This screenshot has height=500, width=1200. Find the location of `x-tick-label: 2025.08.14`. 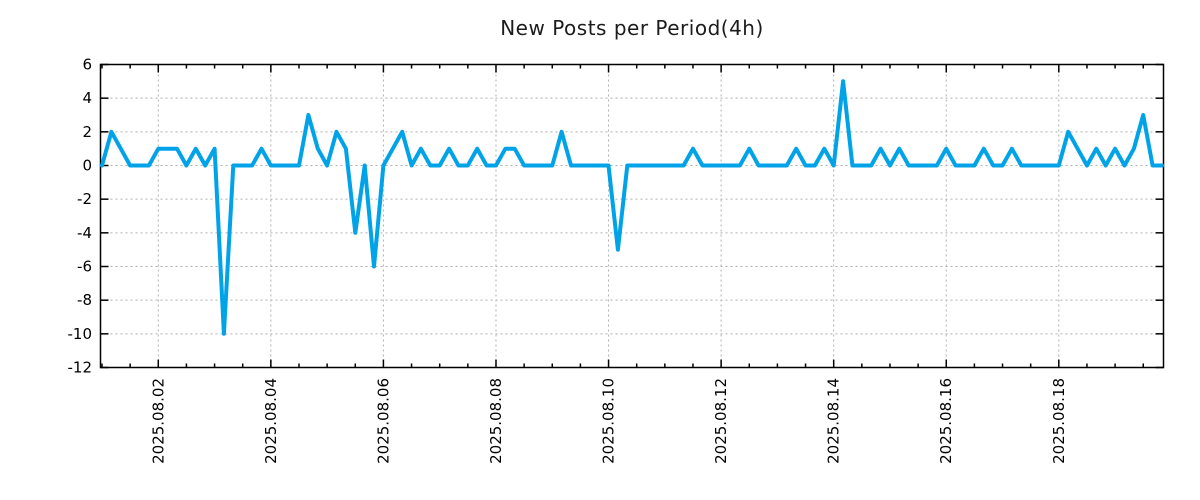

x-tick-label: 2025.08.14 is located at coordinates (834, 421).